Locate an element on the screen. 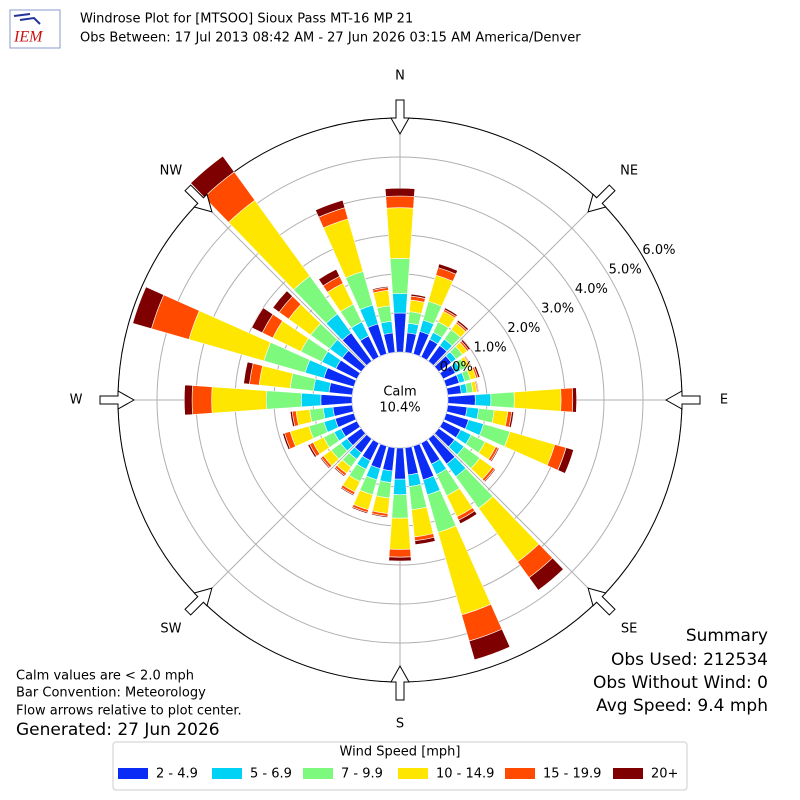 The image size is (800, 800). logo: IEM is located at coordinates (35, 29).